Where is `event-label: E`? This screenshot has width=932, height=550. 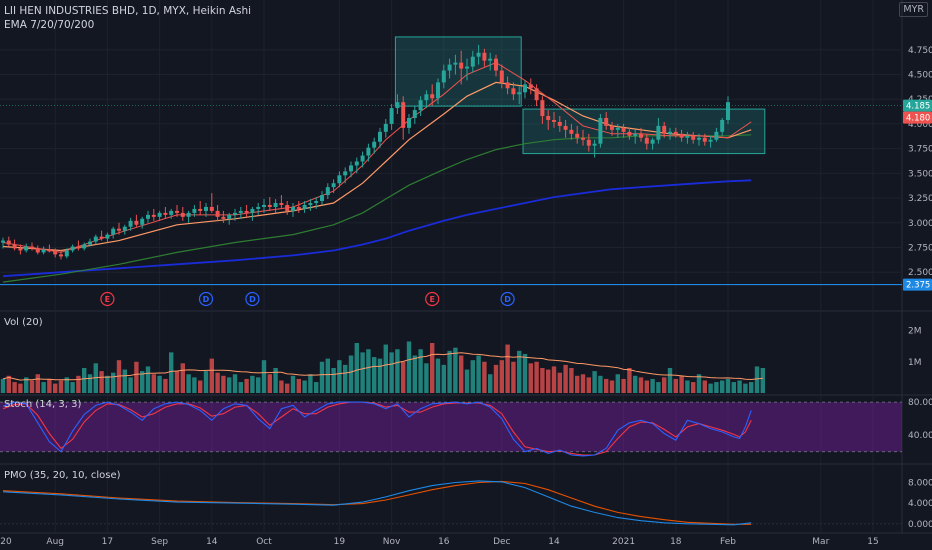
event-label: E is located at coordinates (431, 299).